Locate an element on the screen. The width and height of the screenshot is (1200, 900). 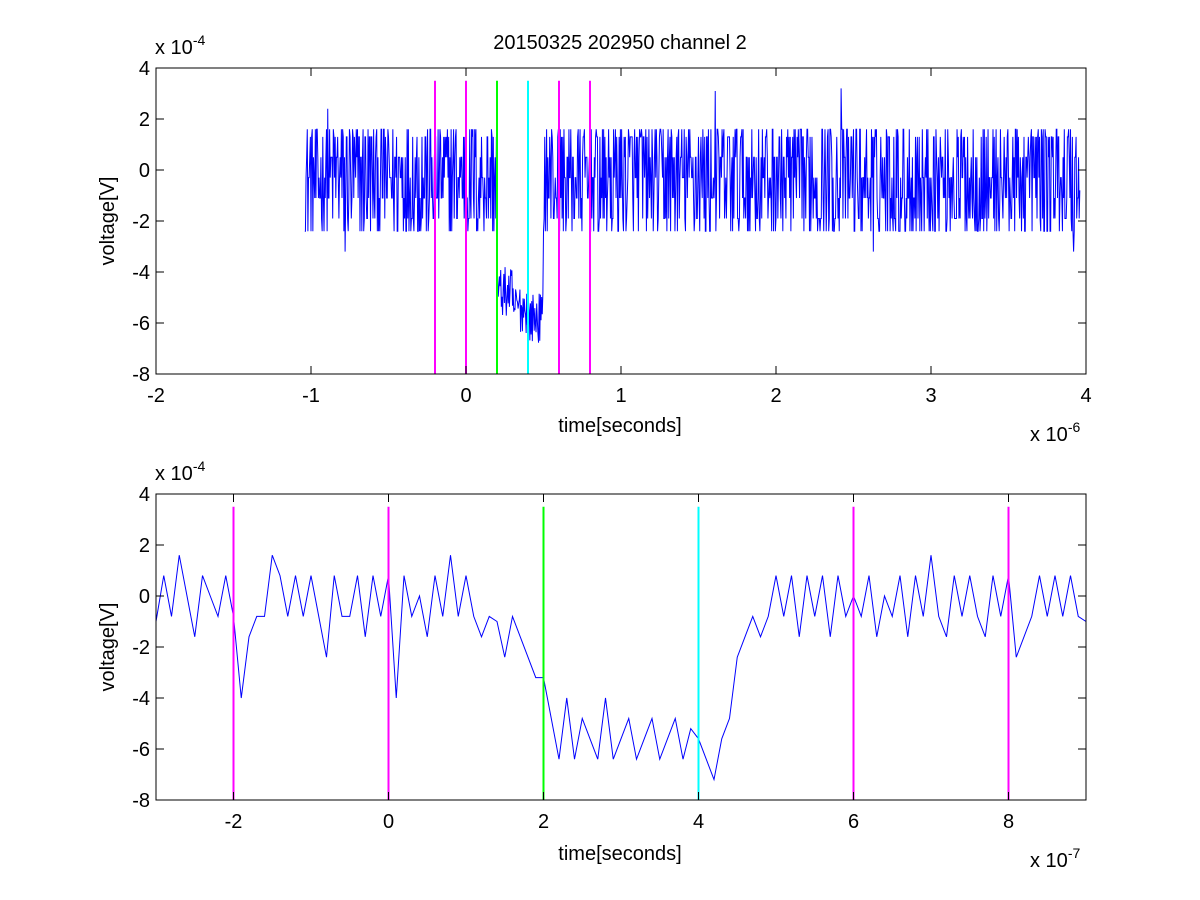
top-y-exponent-power: -4 is located at coordinates (199, 40).